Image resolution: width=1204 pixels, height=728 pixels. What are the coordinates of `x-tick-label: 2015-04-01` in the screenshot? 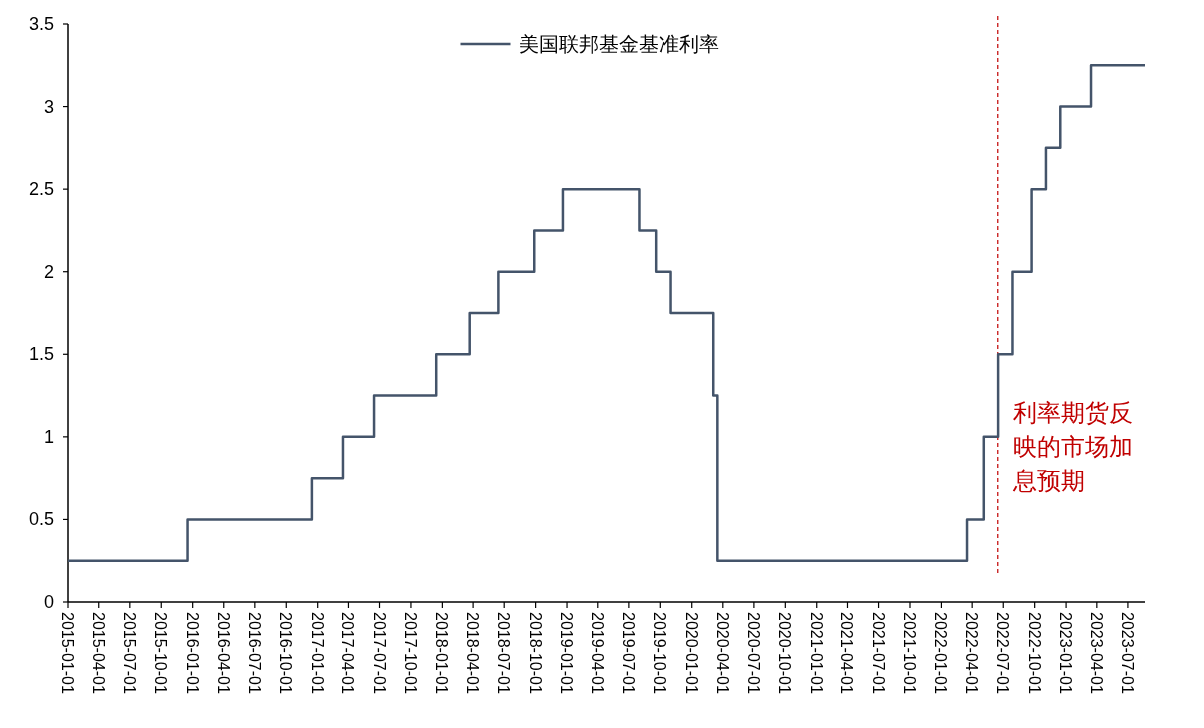 It's located at (98, 653).